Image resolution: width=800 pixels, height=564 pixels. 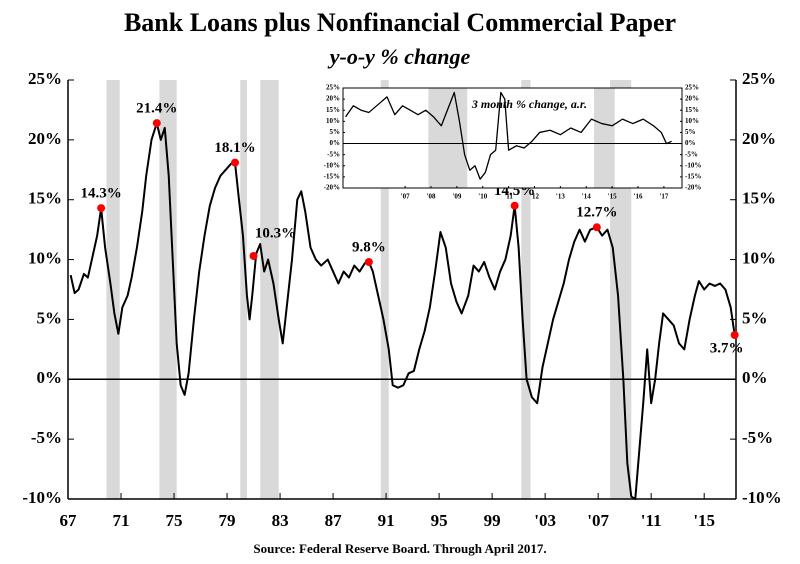 I want to click on x-tick-label: '10, so click(x=482, y=197).